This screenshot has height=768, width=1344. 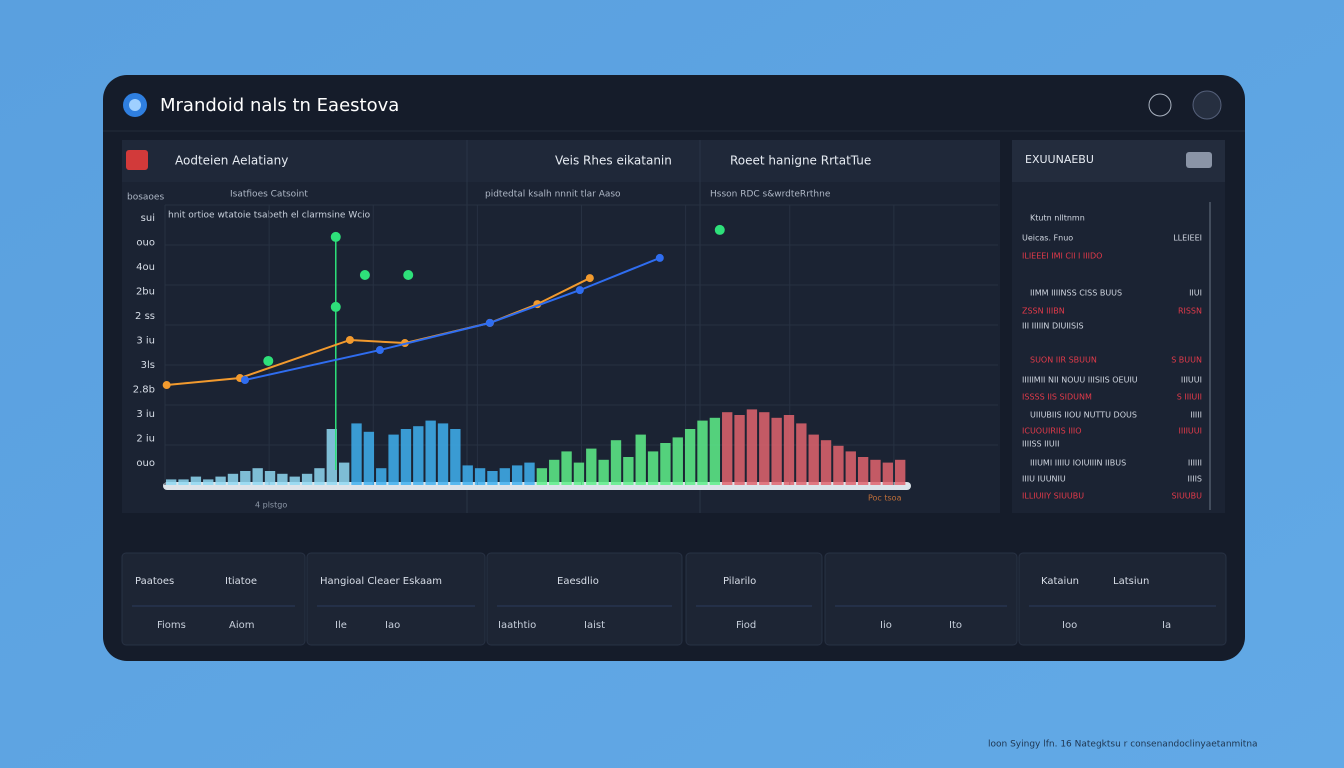 What do you see at coordinates (1196, 415) in the screenshot?
I see `row-value: IIIII` at bounding box center [1196, 415].